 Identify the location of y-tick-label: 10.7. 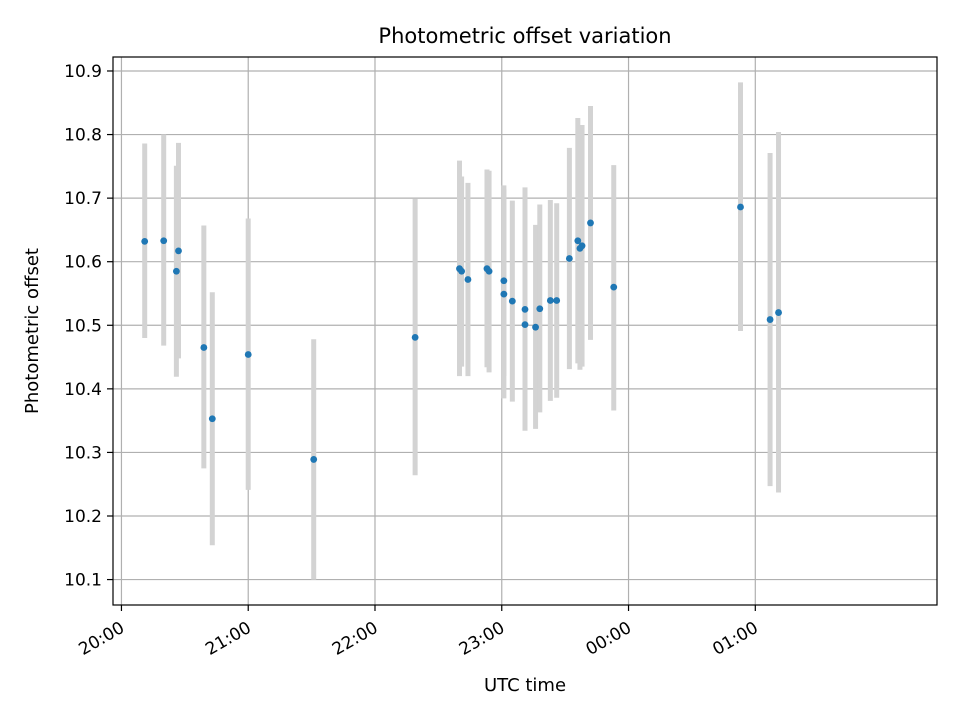
(83, 199).